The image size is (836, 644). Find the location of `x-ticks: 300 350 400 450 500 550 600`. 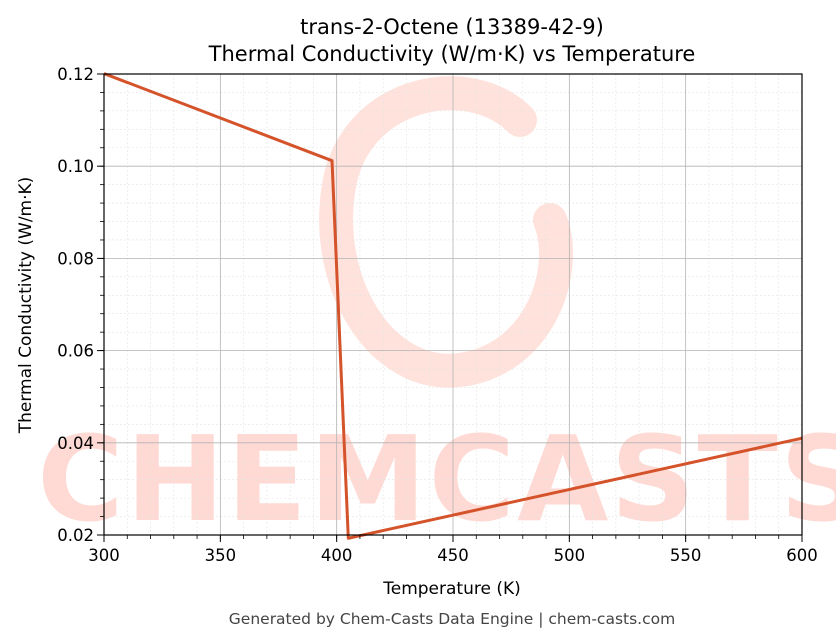

x-ticks: 300 350 400 450 500 550 600 is located at coordinates (453, 550).